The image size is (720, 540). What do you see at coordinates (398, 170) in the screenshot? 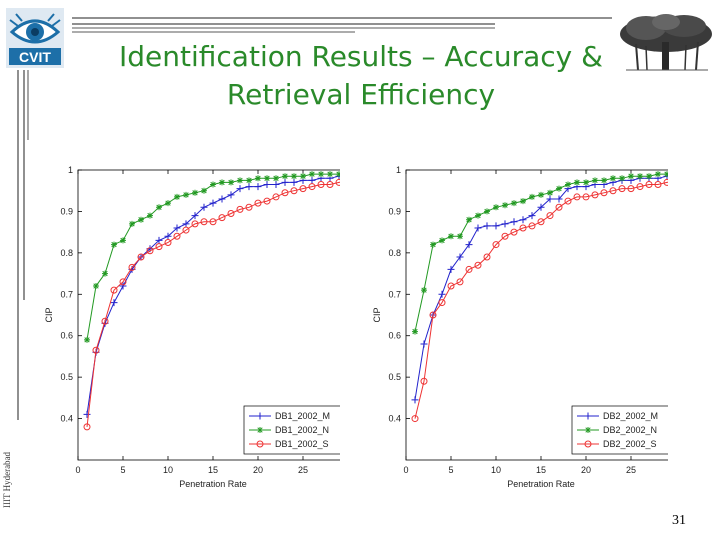
I see `chart1-y-tick-label: 1` at bounding box center [398, 170].